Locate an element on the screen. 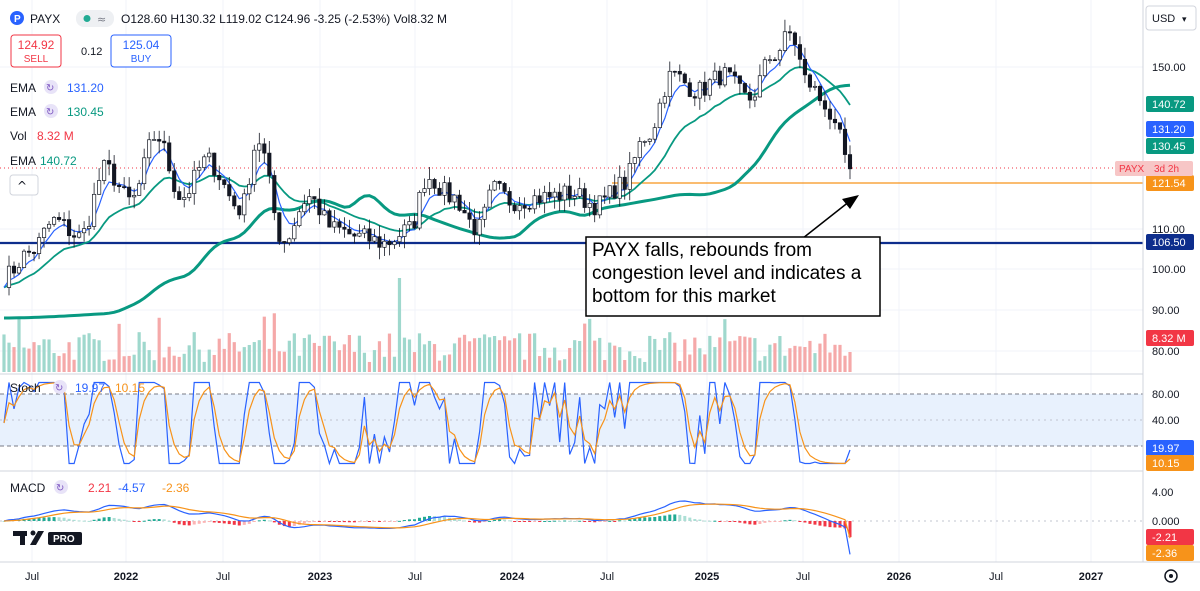  buy-label: BUY is located at coordinates (141, 59).